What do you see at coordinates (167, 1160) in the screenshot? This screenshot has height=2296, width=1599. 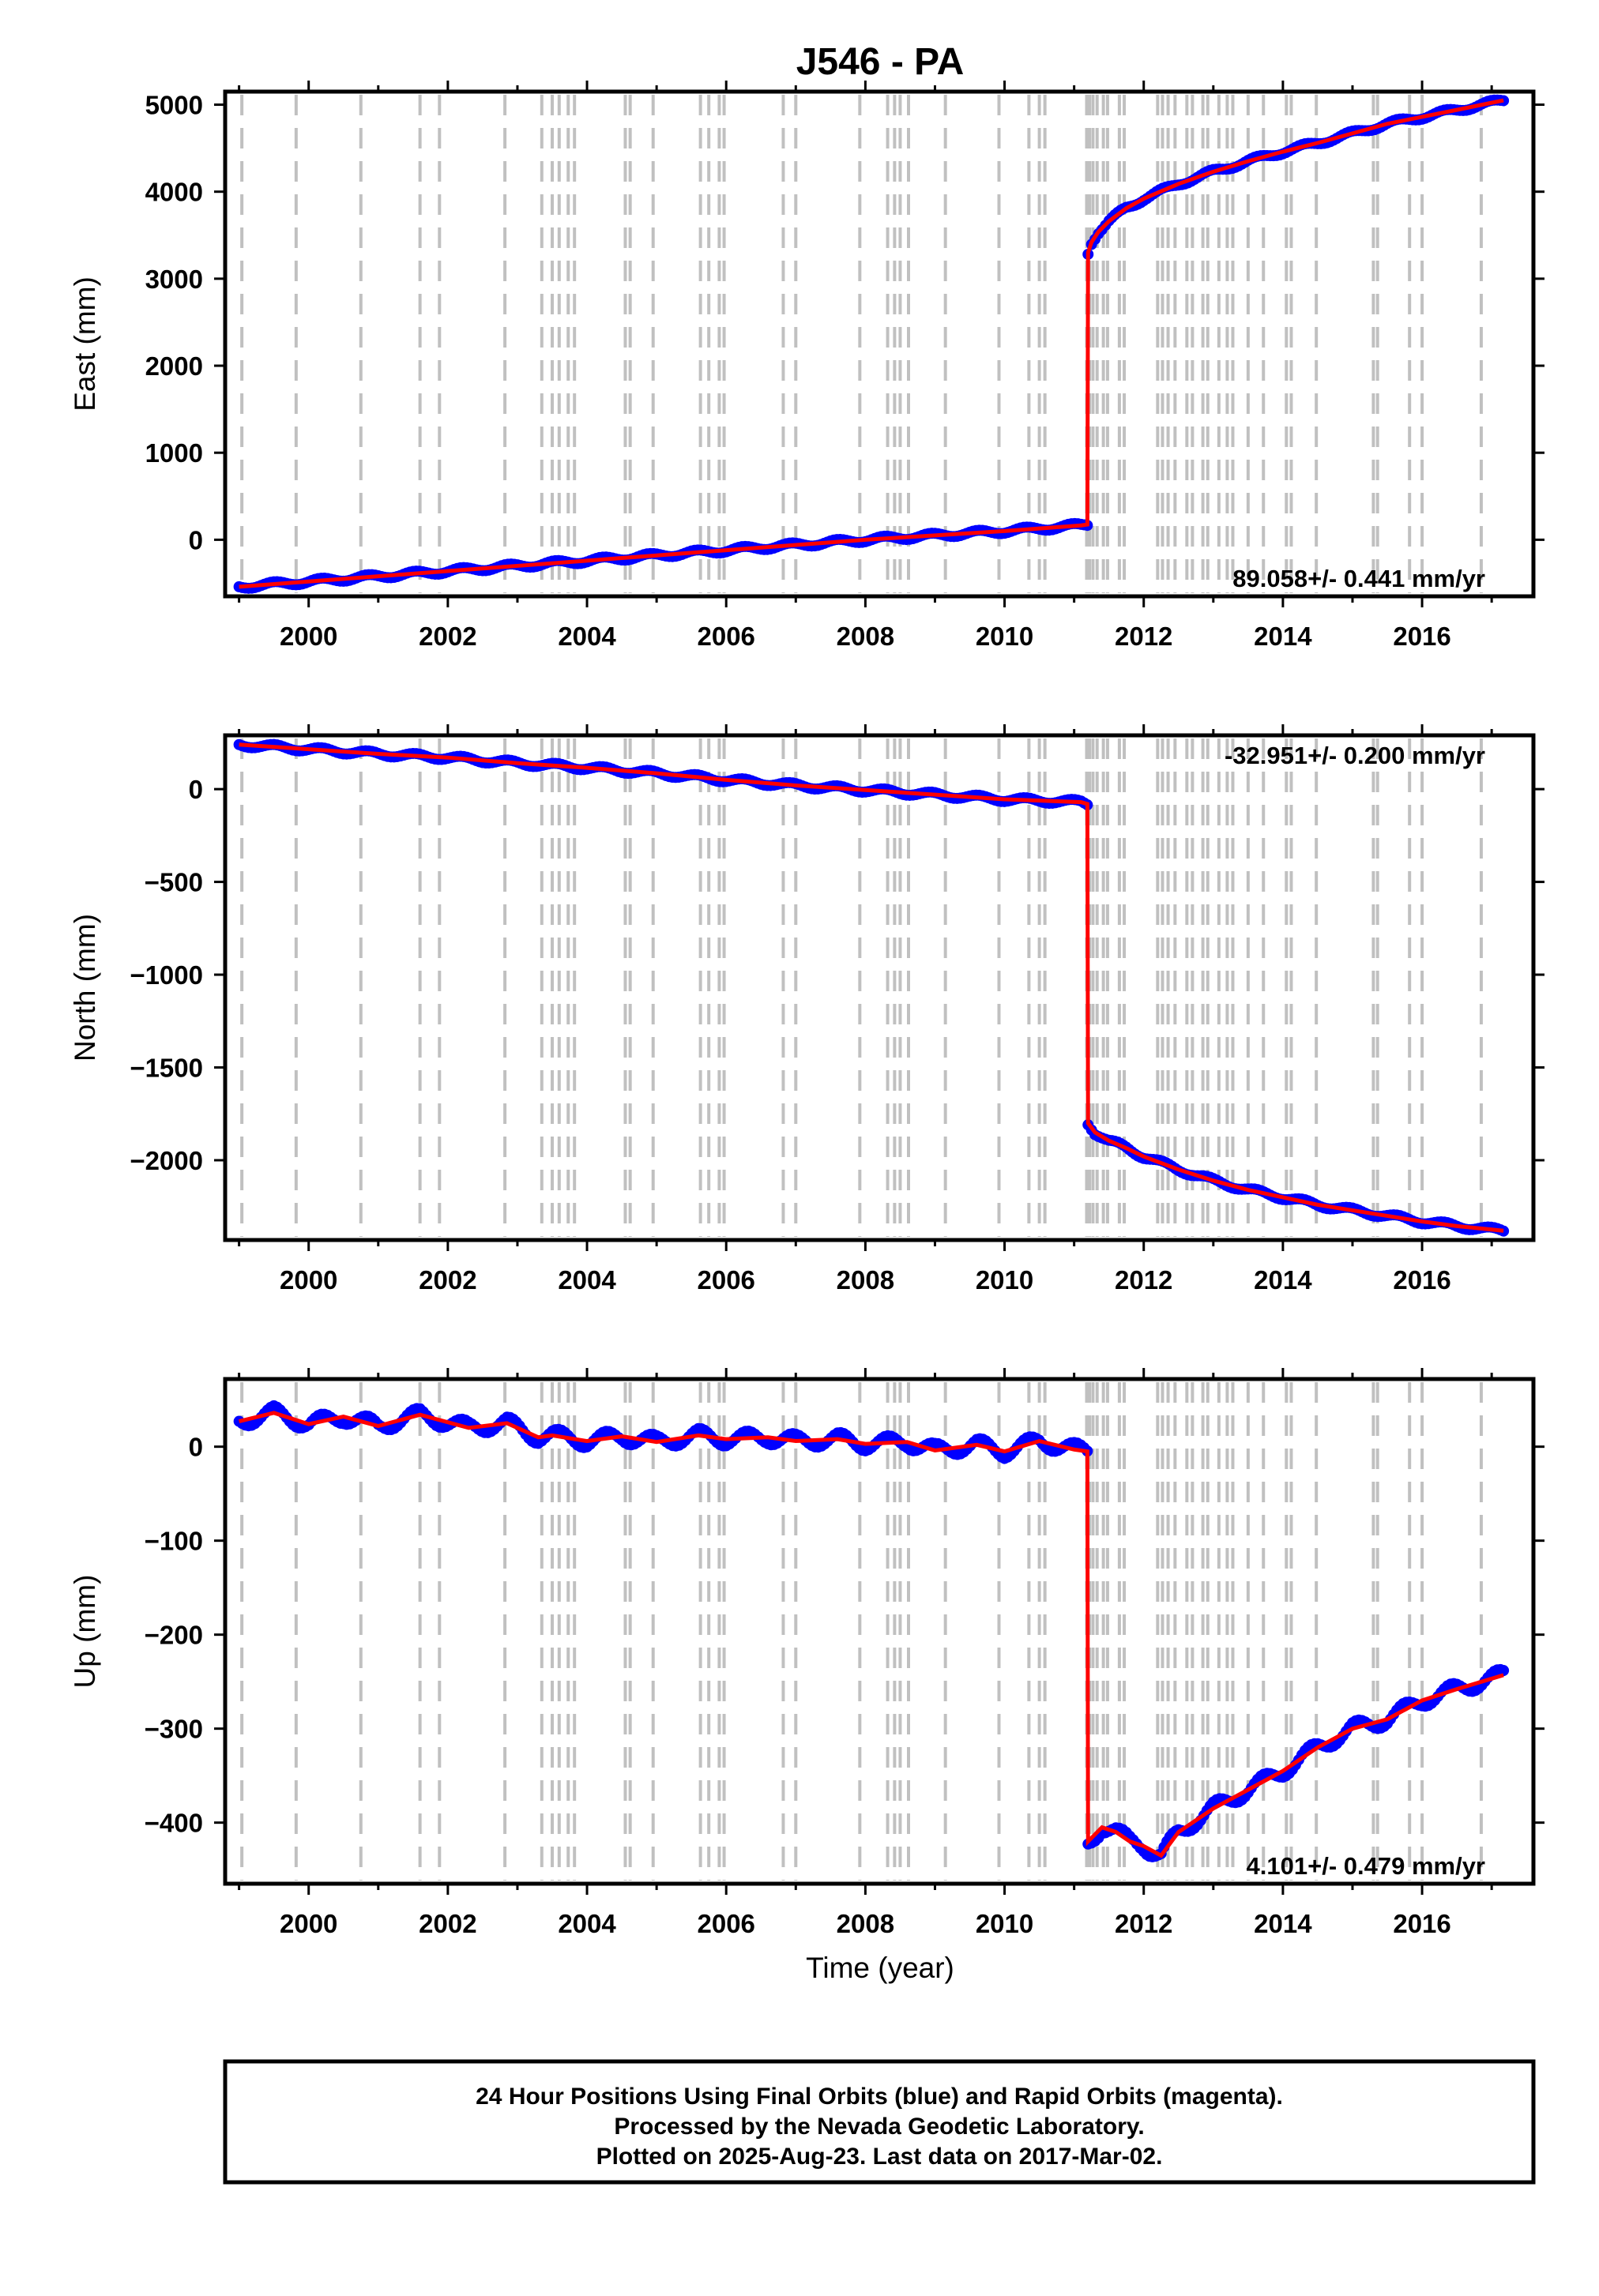 I see `y-tick-label: −2000` at bounding box center [167, 1160].